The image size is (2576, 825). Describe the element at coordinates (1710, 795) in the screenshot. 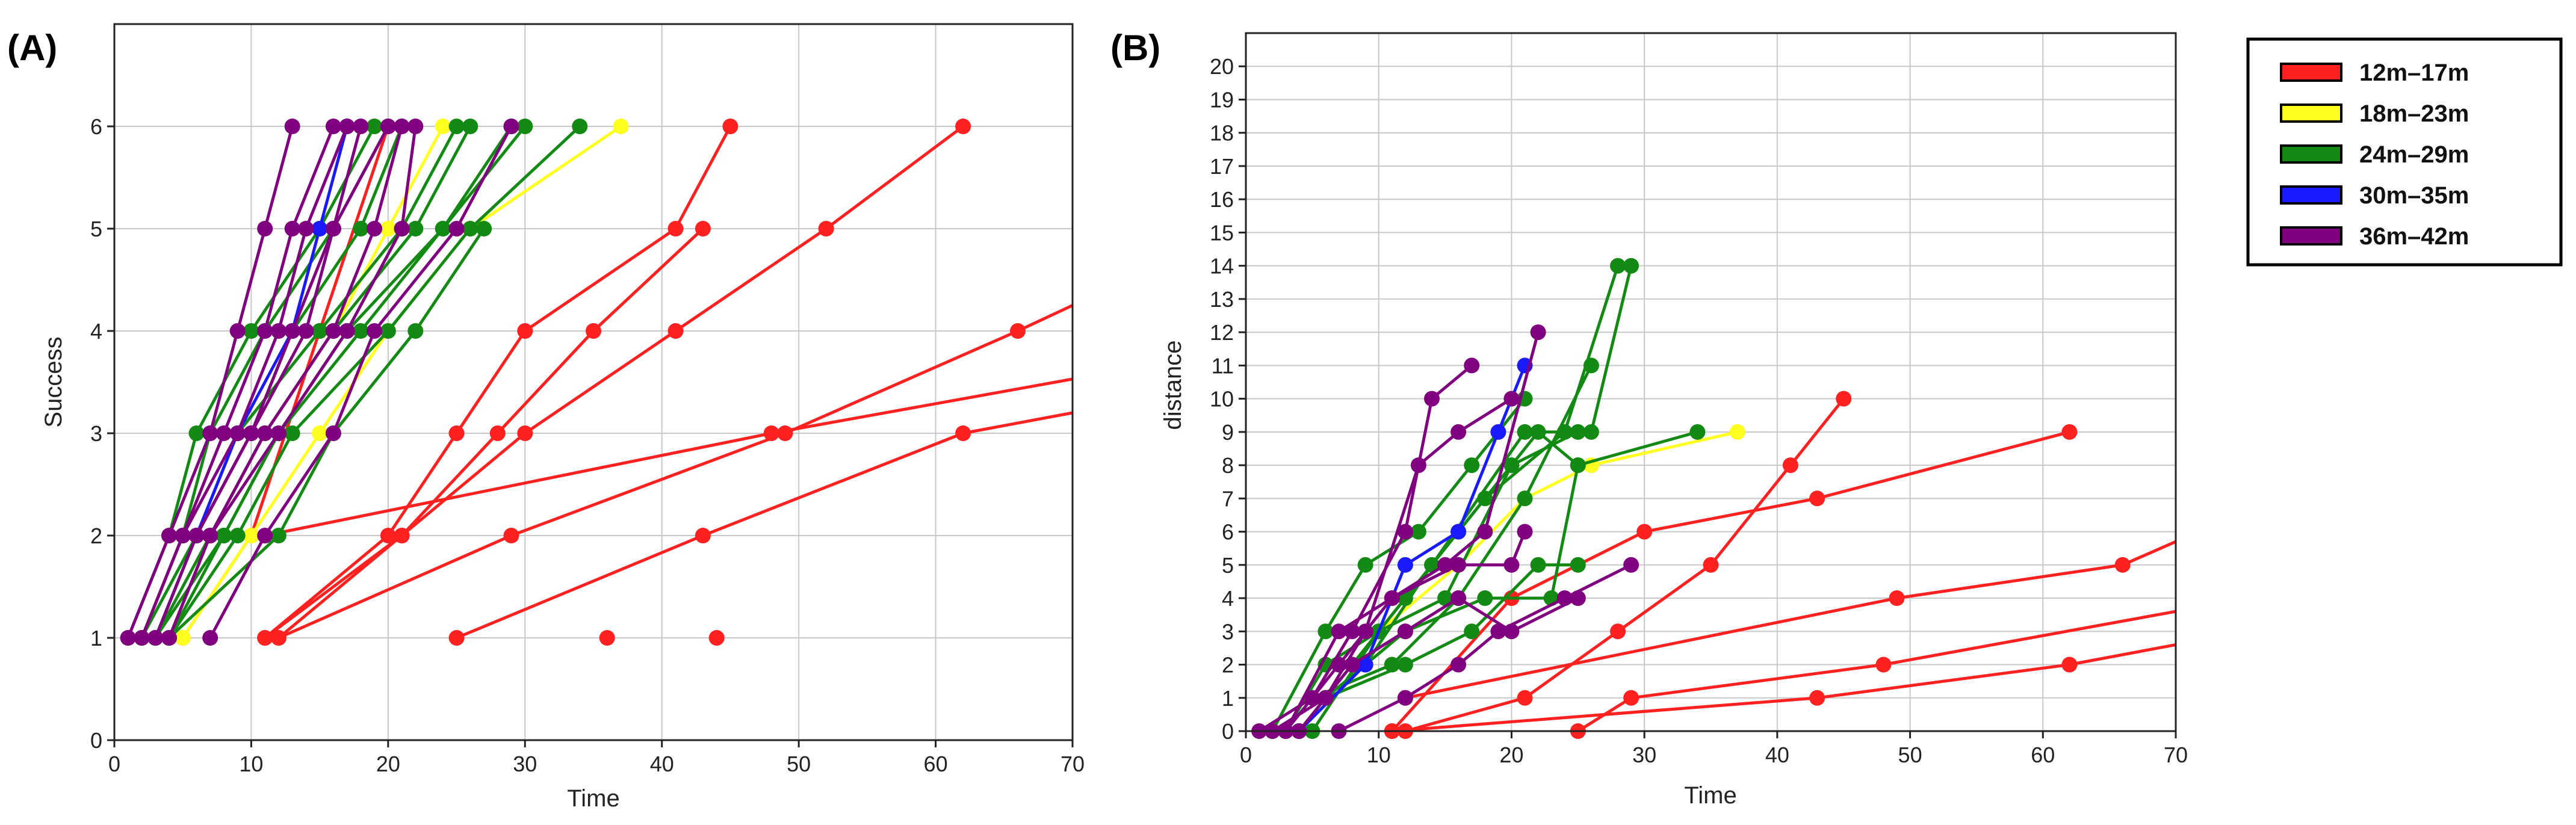

I see `panel-b-x-axis-title: Time` at that location.